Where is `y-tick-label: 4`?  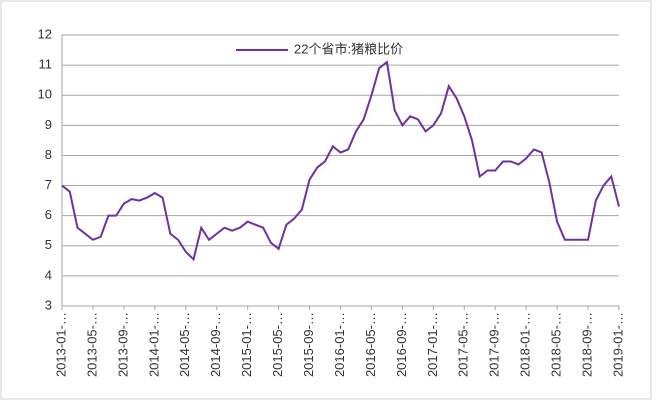 y-tick-label: 4 is located at coordinates (48, 274).